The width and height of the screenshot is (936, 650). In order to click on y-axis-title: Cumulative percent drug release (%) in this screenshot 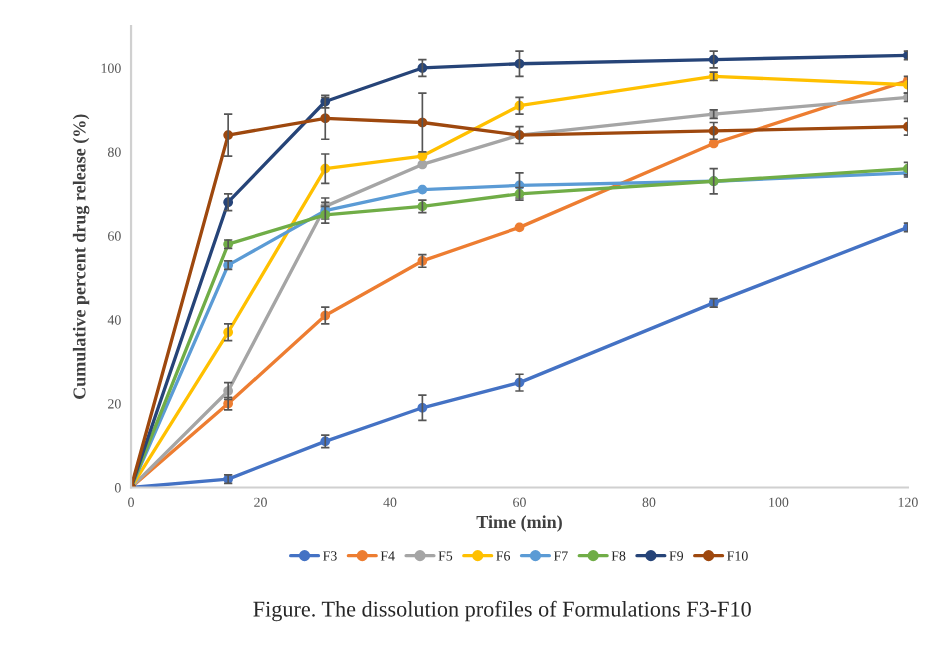, I will do `click(81, 256)`.